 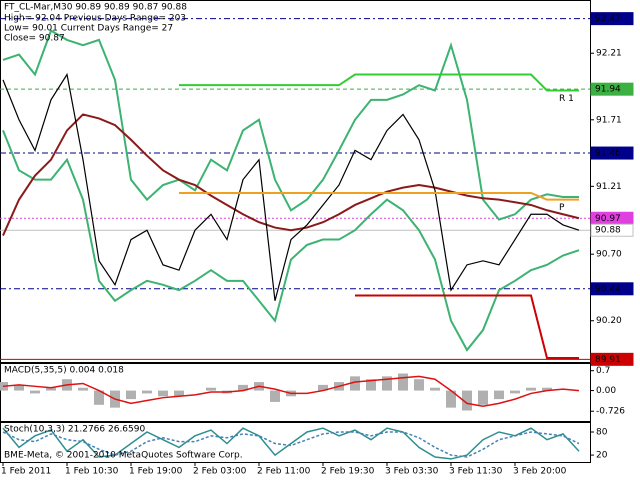 I want to click on annotation: High= 92.04 Previous Days Range= 203, so click(x=95, y=19).